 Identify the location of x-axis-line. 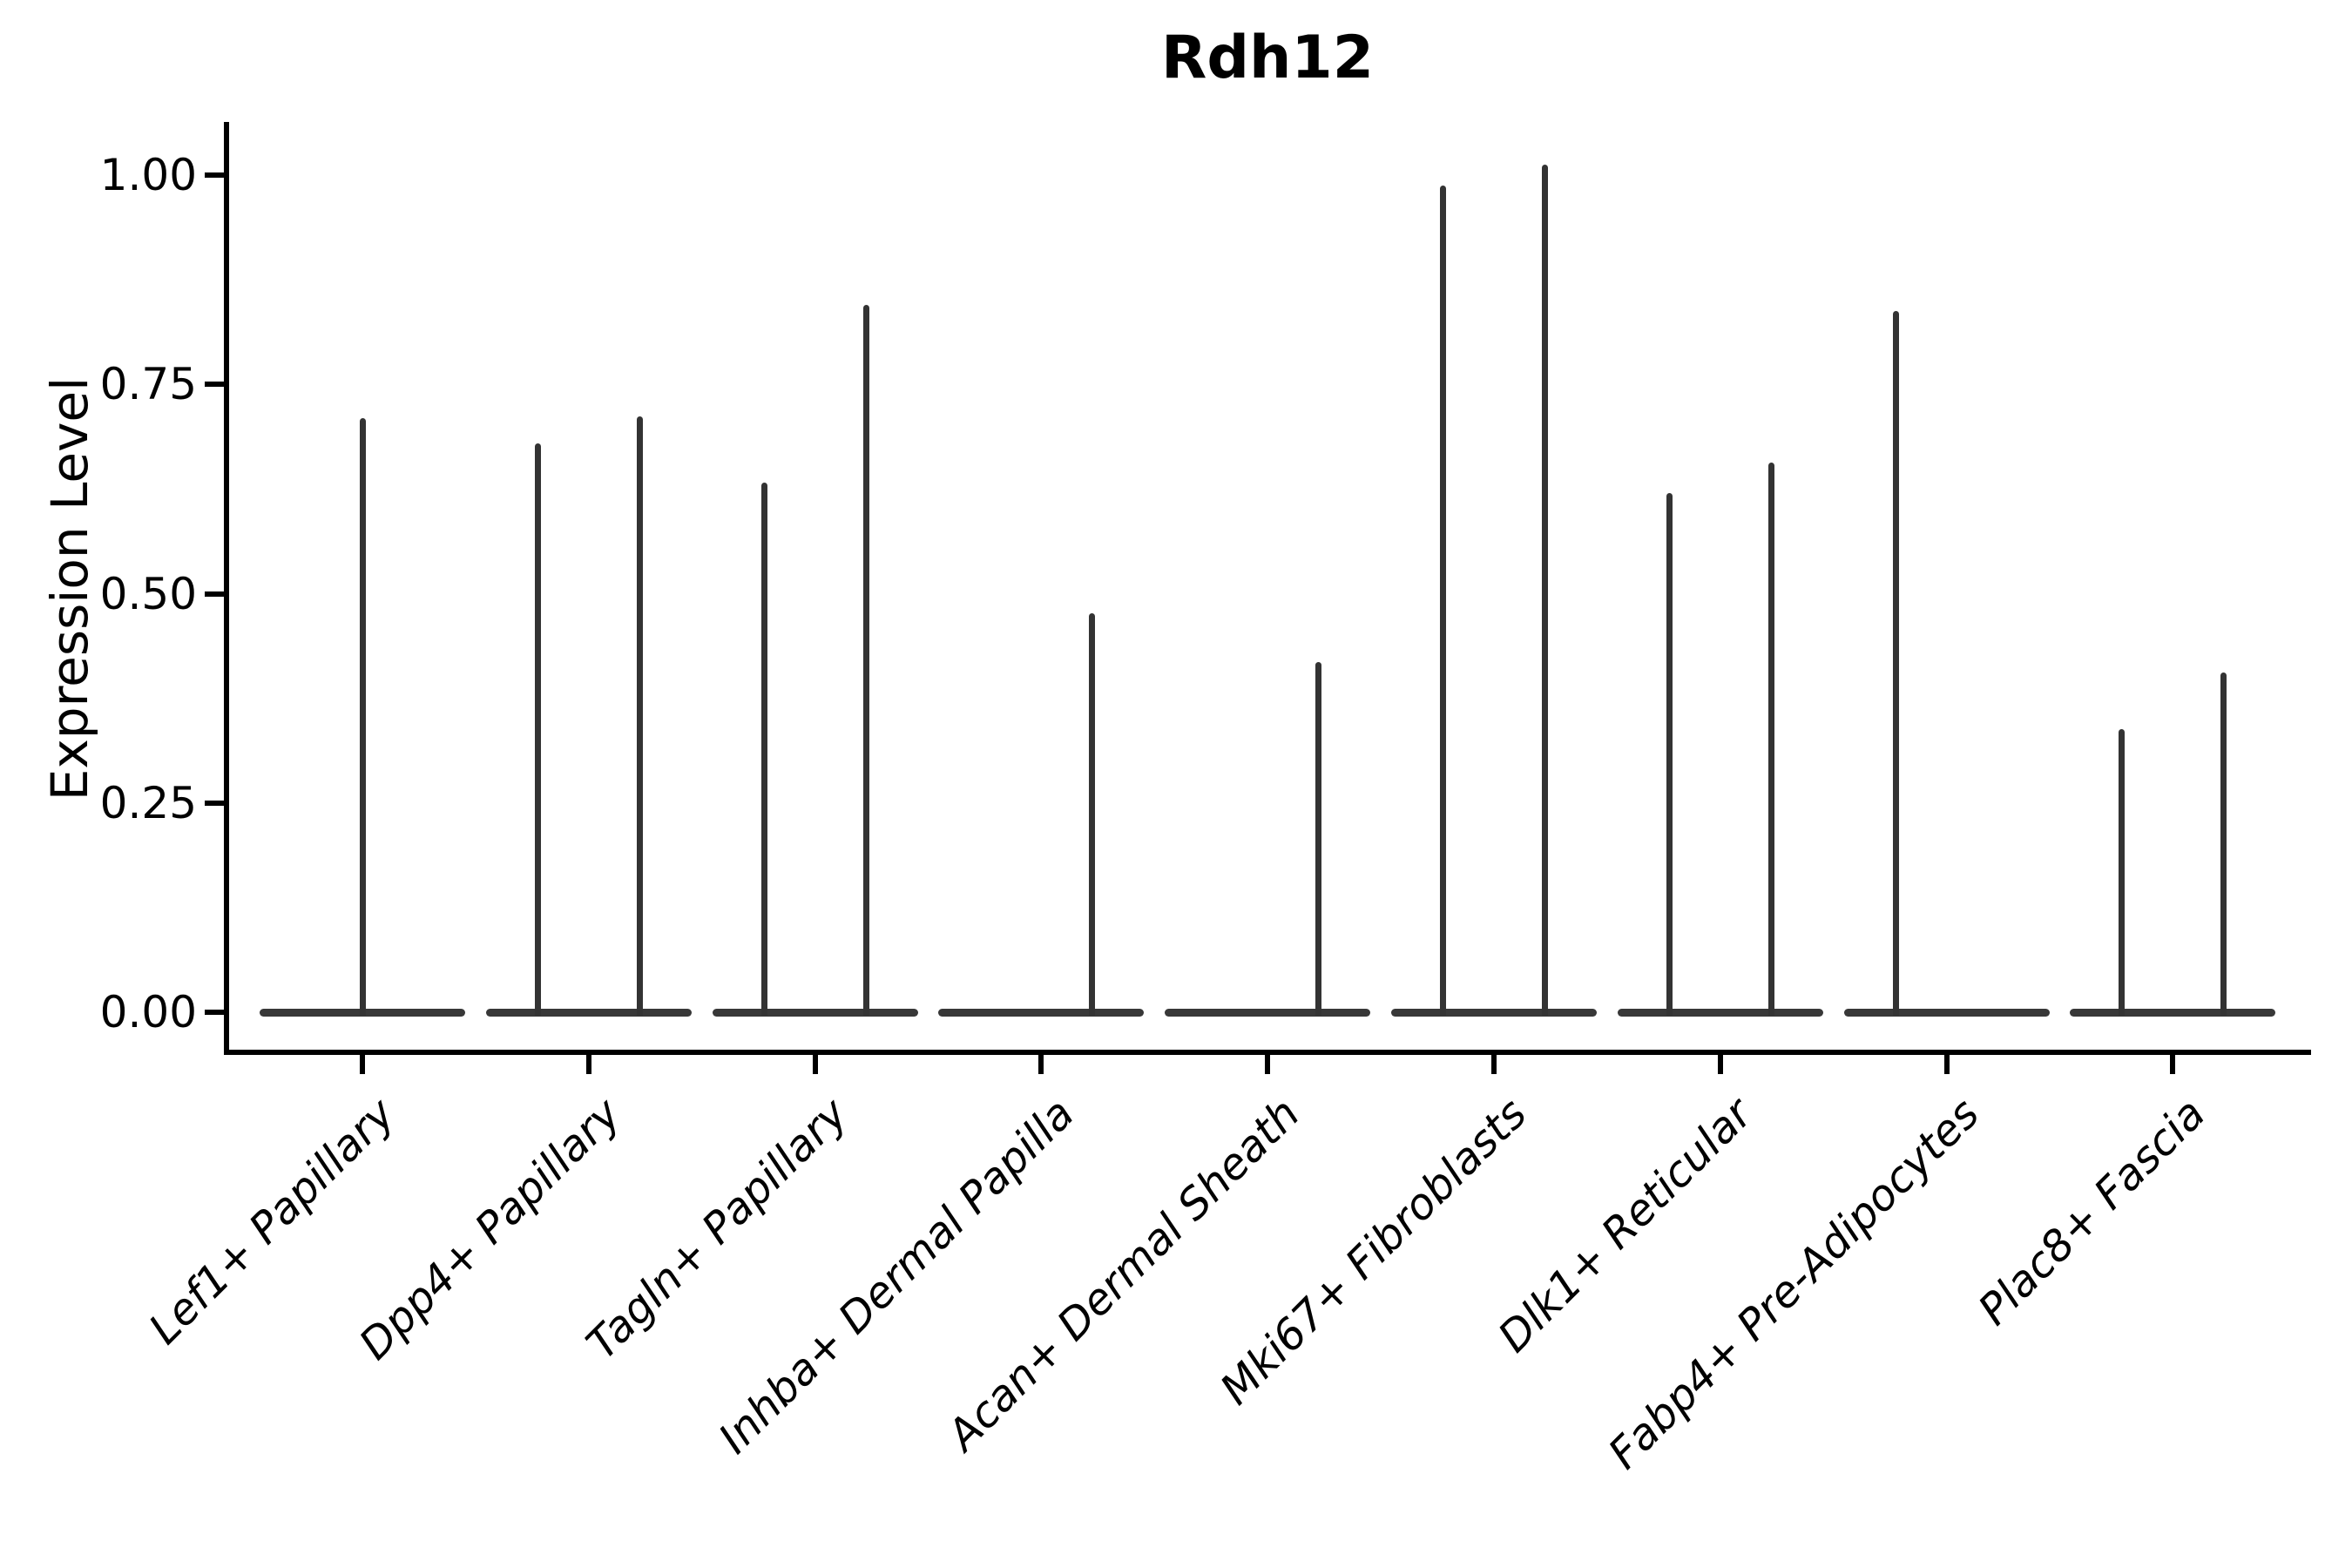
(1267, 1053).